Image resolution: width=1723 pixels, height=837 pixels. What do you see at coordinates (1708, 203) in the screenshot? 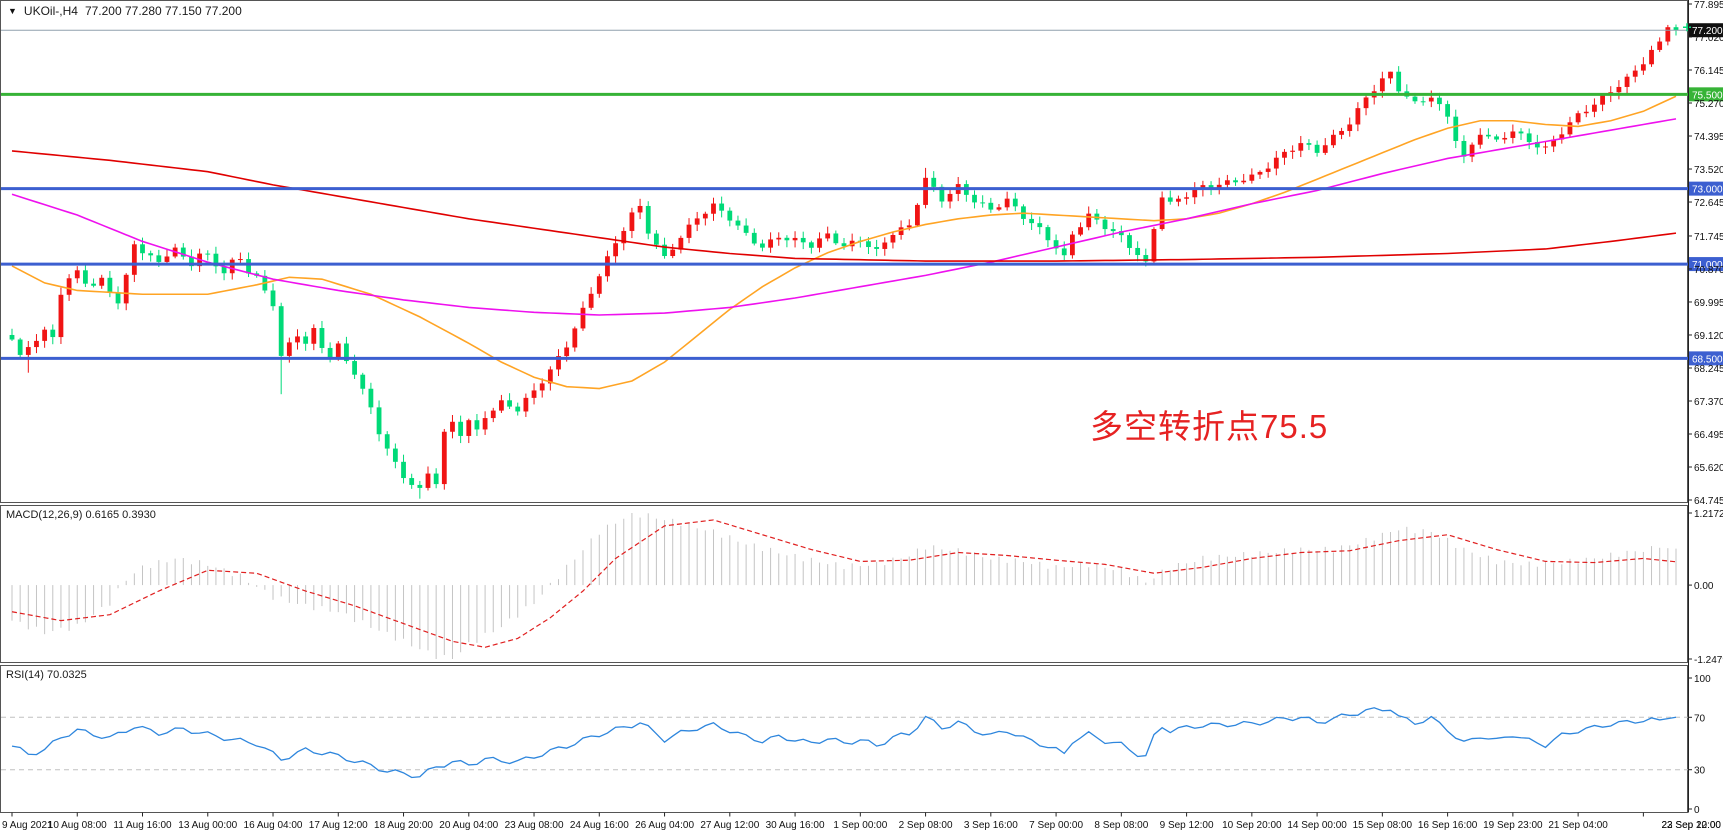
I see `price-tick-label: 72.645` at bounding box center [1708, 203].